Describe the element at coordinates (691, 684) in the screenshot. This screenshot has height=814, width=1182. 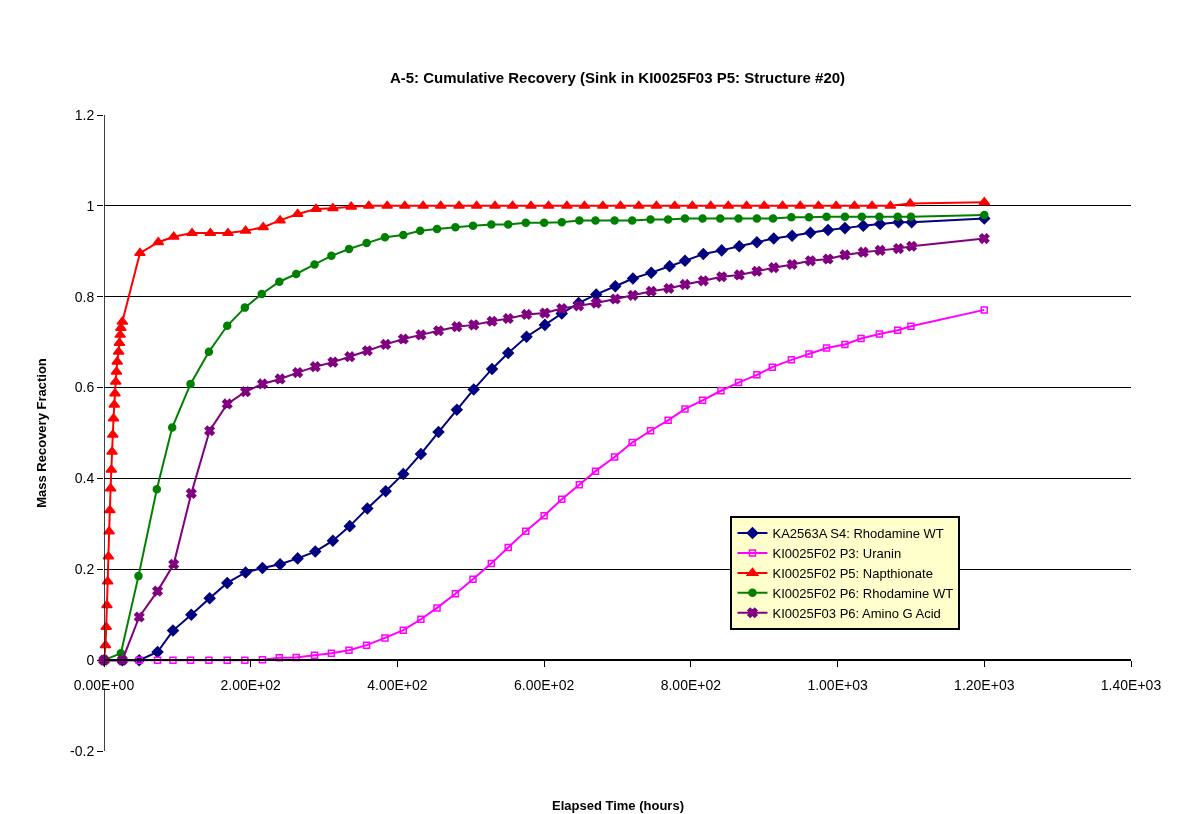
I see `x-tick-label: 8.00E+02` at that location.